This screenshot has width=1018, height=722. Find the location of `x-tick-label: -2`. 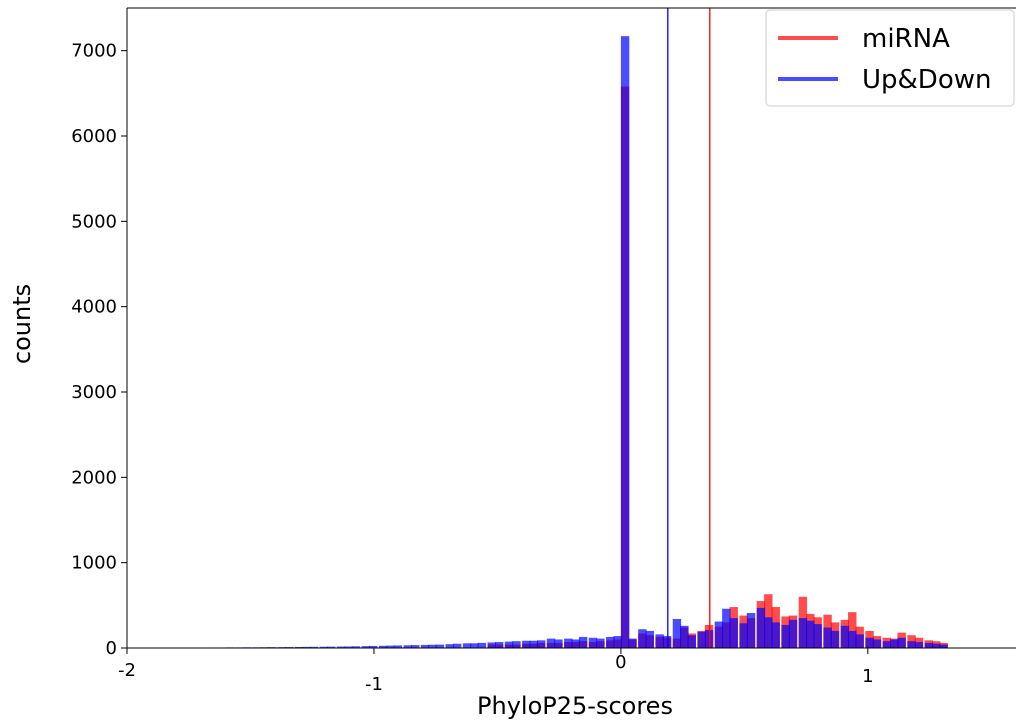

x-tick-label: -2 is located at coordinates (127, 670).